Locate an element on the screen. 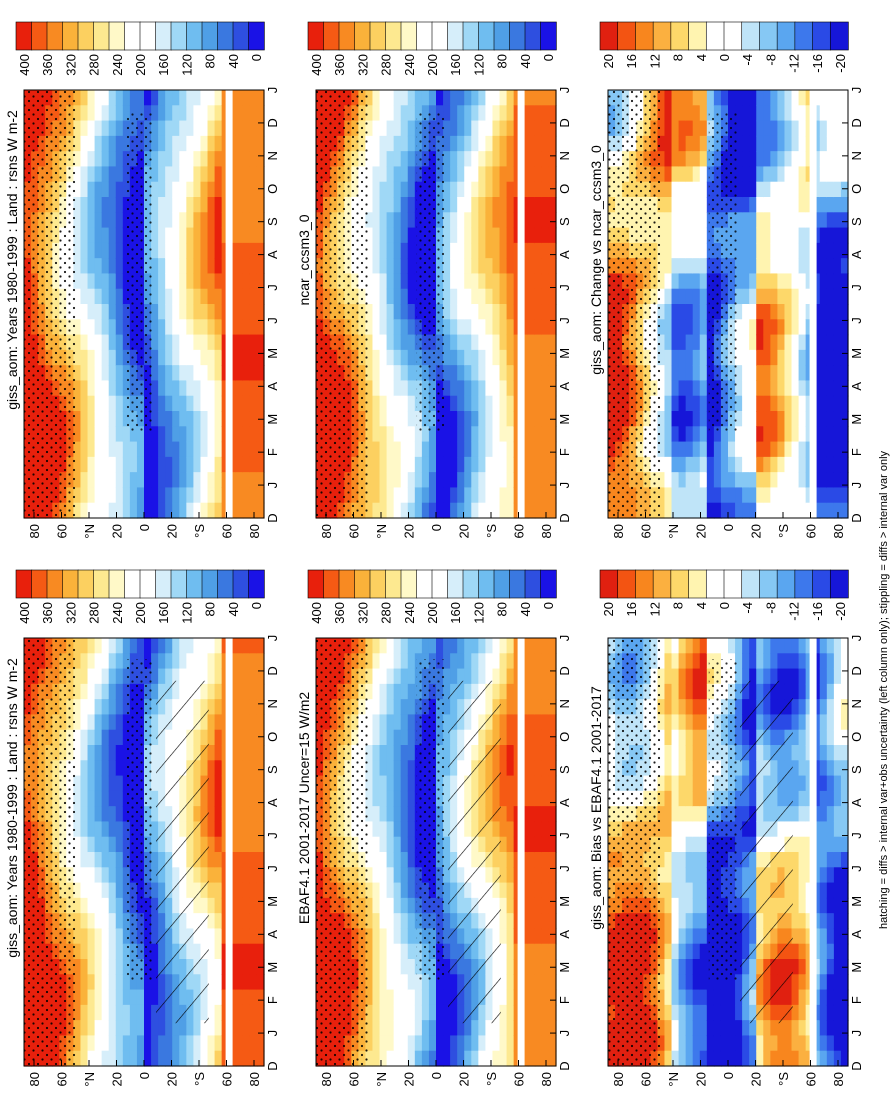 The image size is (895, 1102). colorbar-label: 400 is located at coordinates (316, 613).